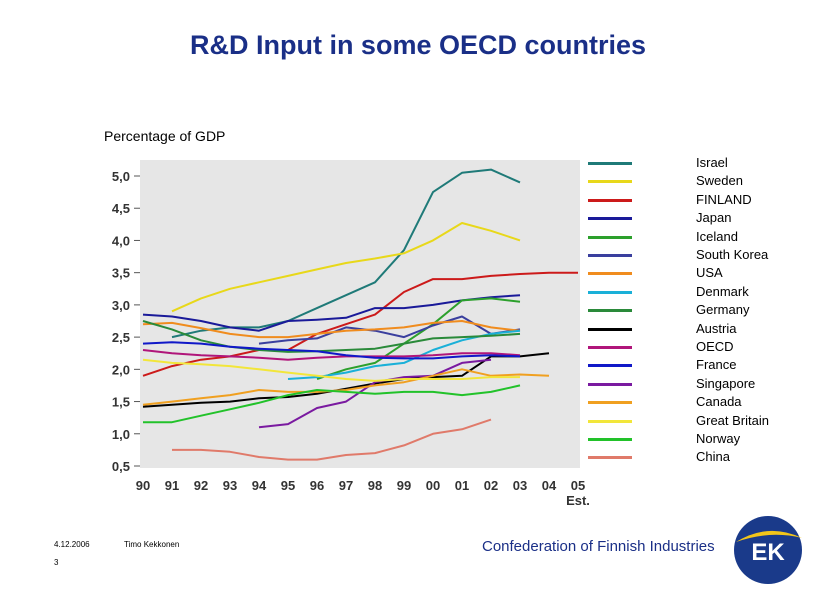 This screenshot has height=595, width=836. Describe the element at coordinates (694, 200) in the screenshot. I see `legend-item: FINLAND` at that location.